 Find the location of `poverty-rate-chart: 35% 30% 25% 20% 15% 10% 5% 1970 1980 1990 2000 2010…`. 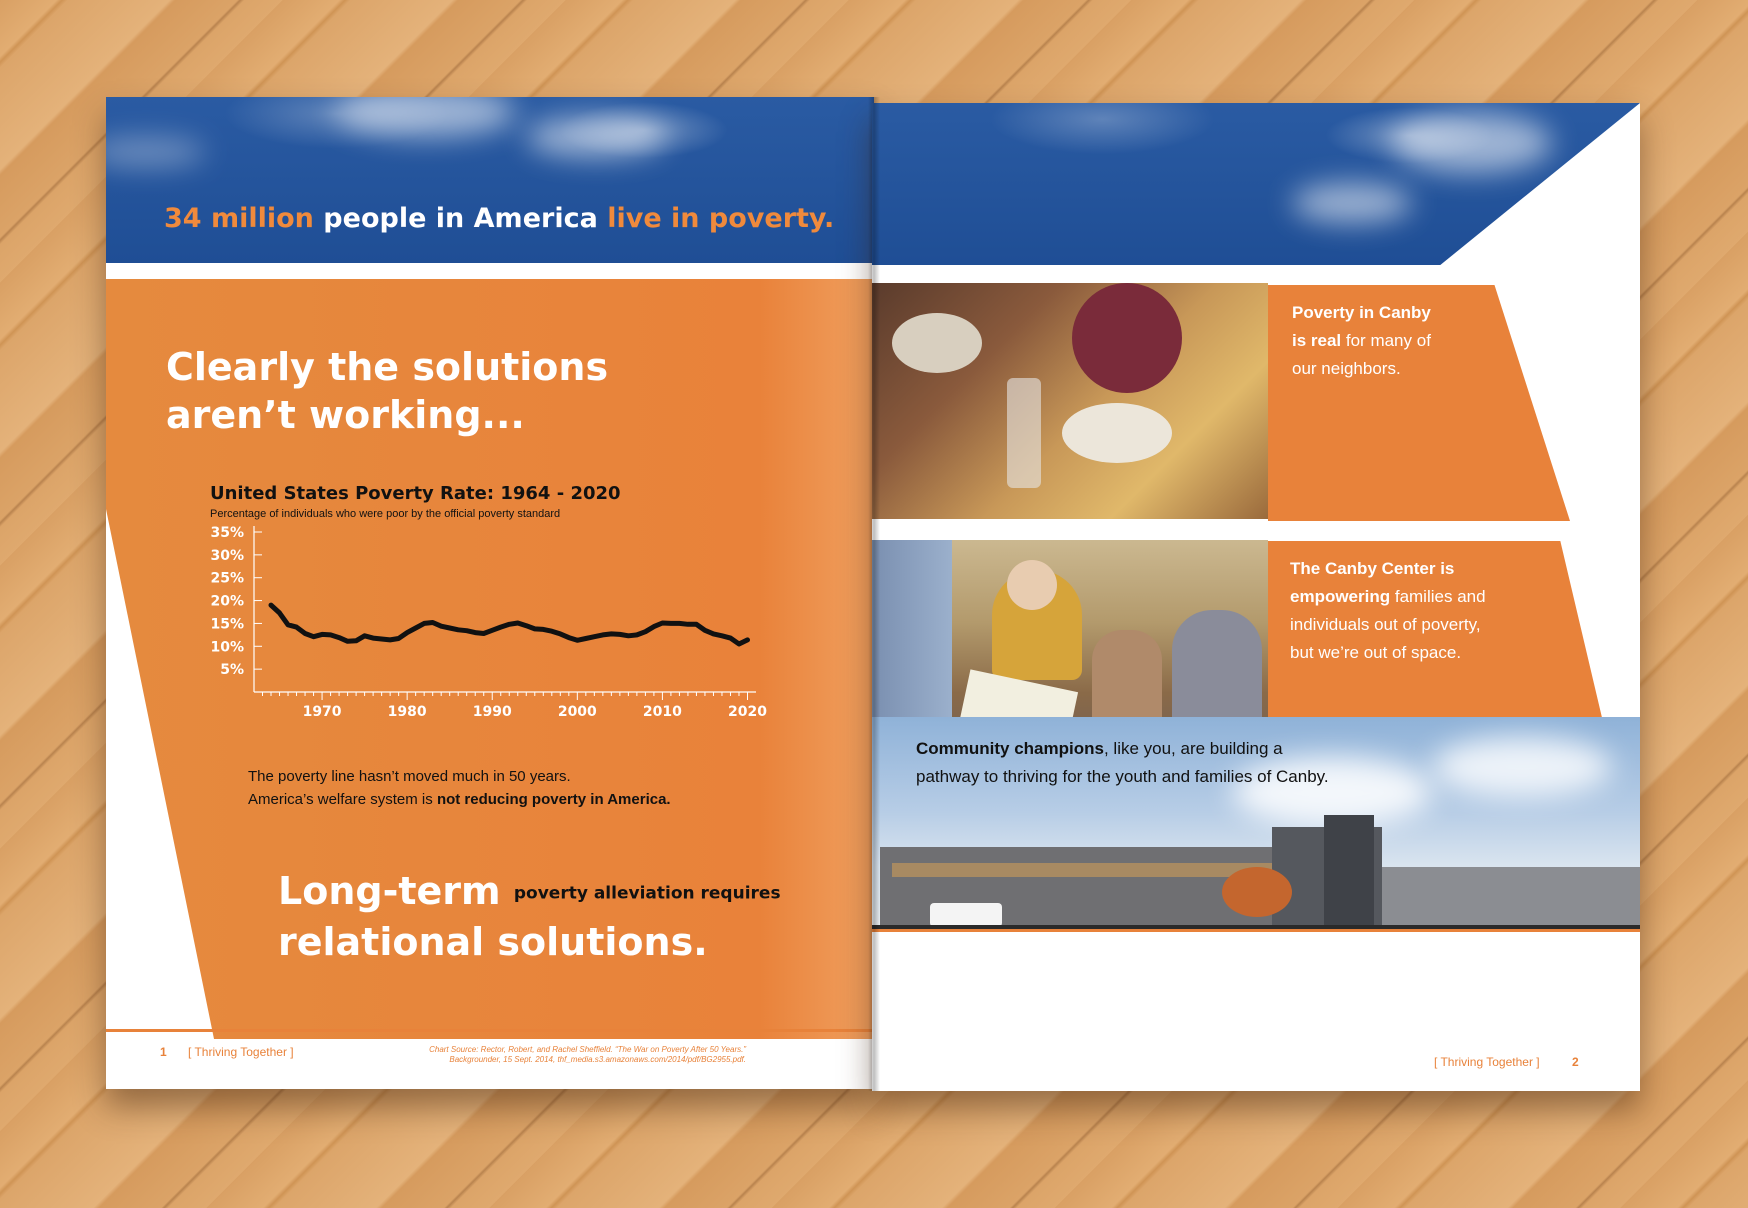

poverty-rate-chart: 35% 30% 25% 20% 15% 10% 5% 1970 1980 1990 2000 2010… is located at coordinates (488, 622).